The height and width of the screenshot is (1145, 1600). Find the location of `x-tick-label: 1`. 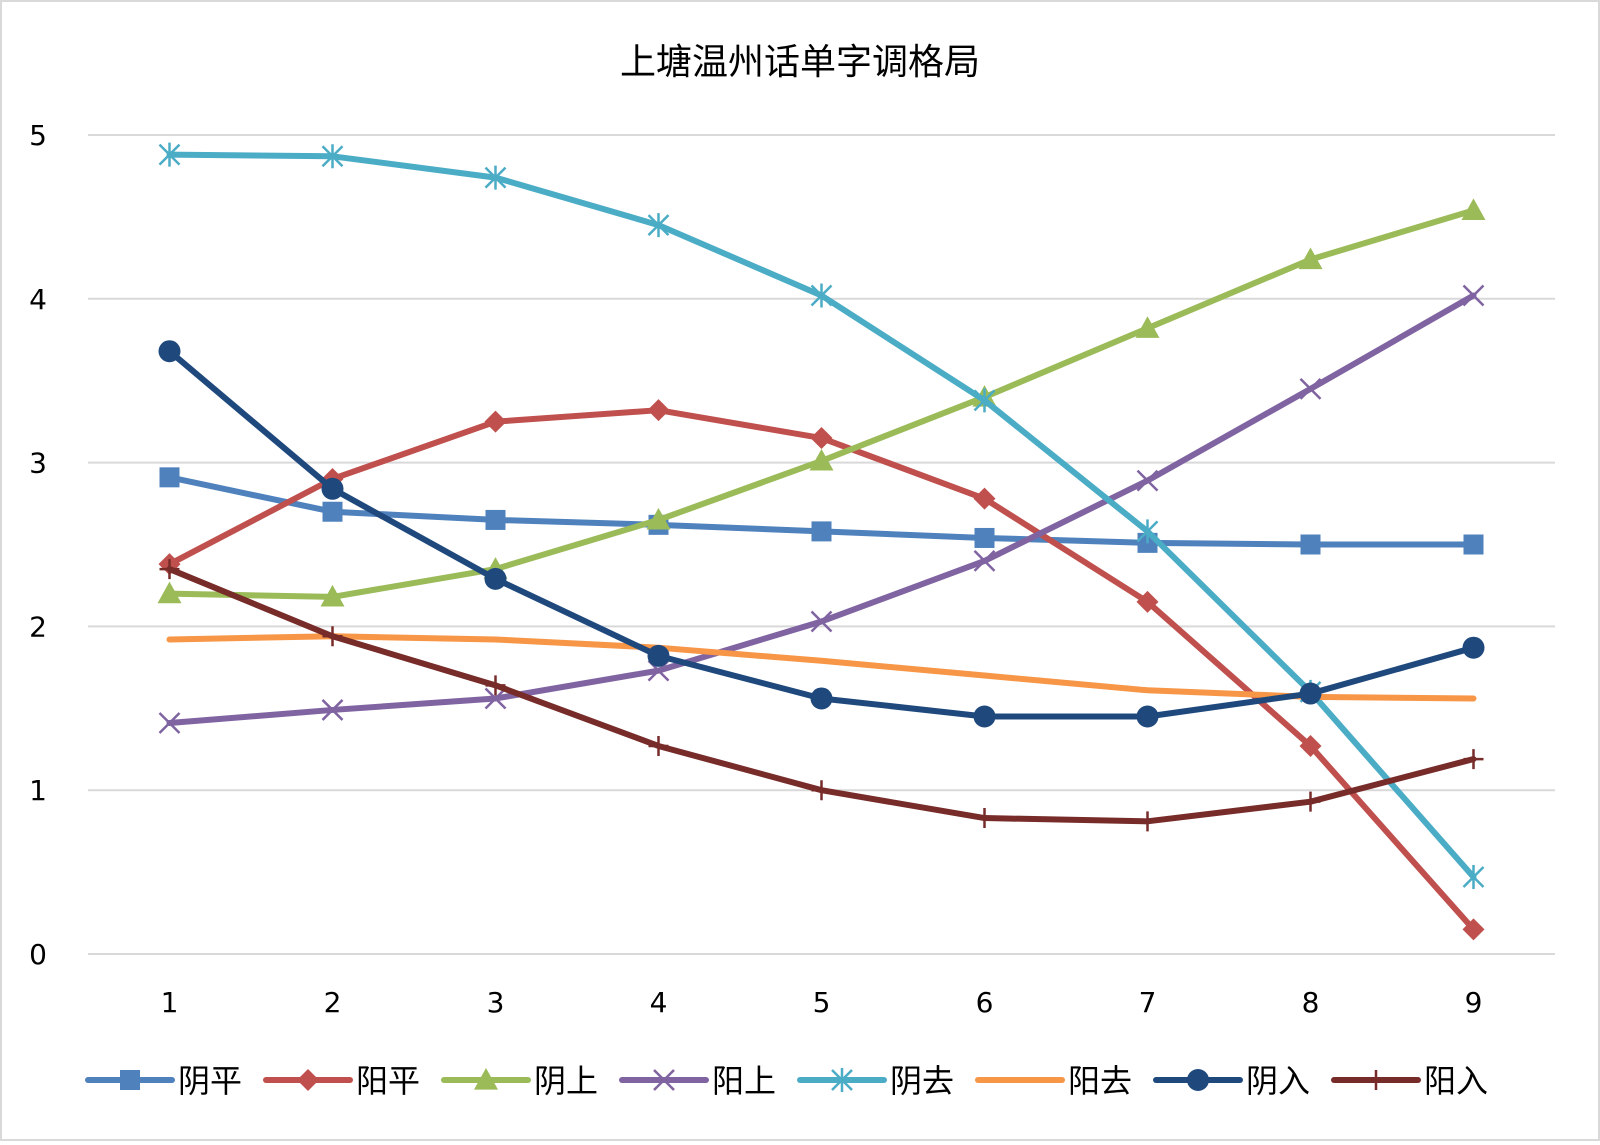

x-tick-label: 1 is located at coordinates (170, 1002).